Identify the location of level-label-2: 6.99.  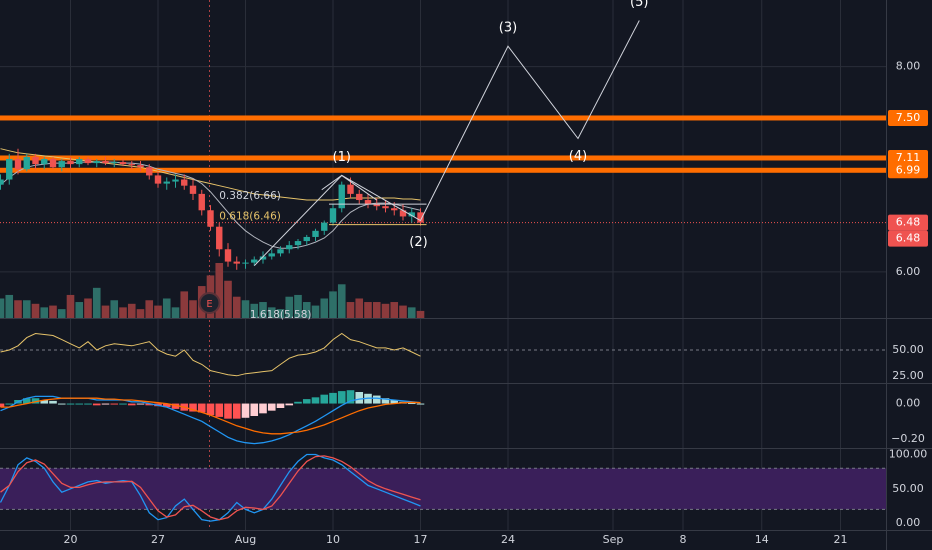
(908, 169).